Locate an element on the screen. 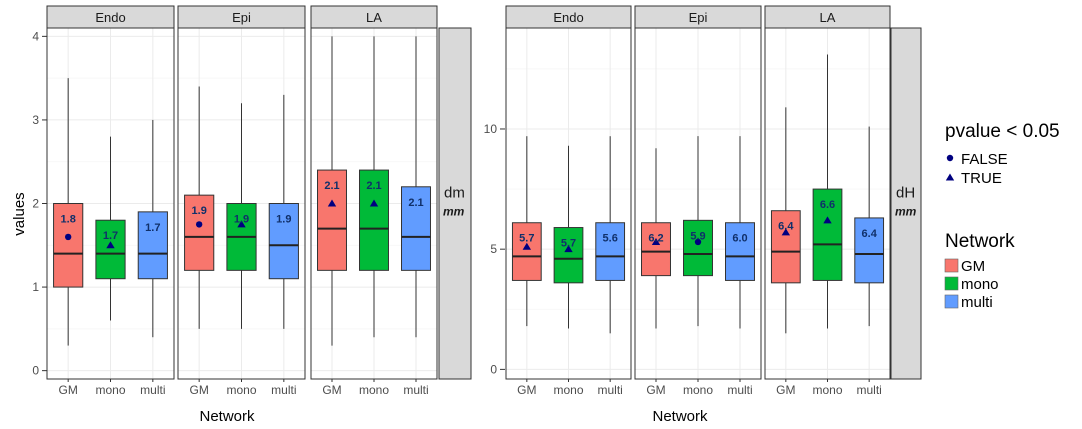  box-GM: 6.2 GM is located at coordinates (656, 272).